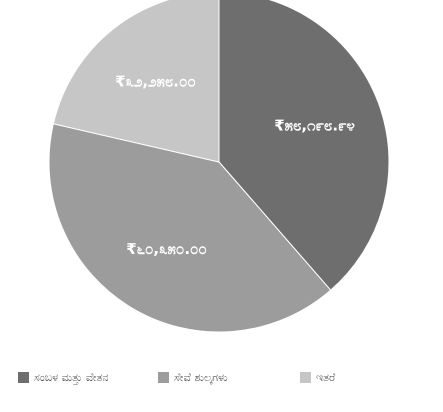 Image resolution: width=443 pixels, height=412 pixels. I want to click on legend-label: ಇತರೆ, so click(326, 377).